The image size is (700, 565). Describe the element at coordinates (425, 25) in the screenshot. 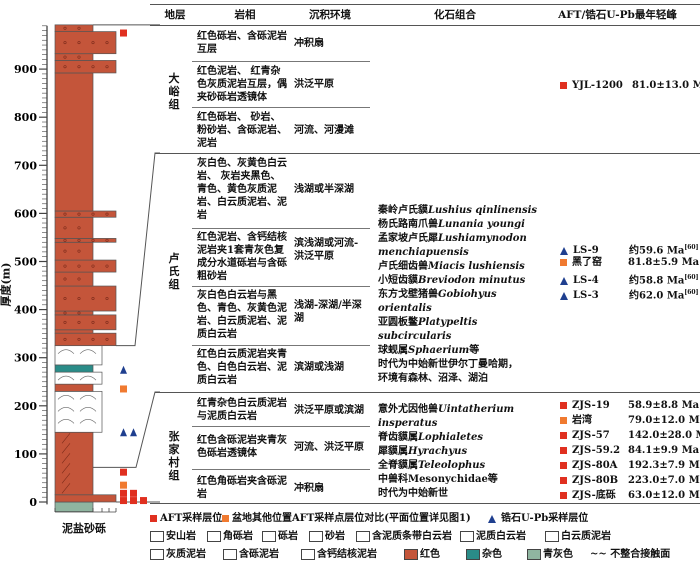

I see `header-rule` at that location.